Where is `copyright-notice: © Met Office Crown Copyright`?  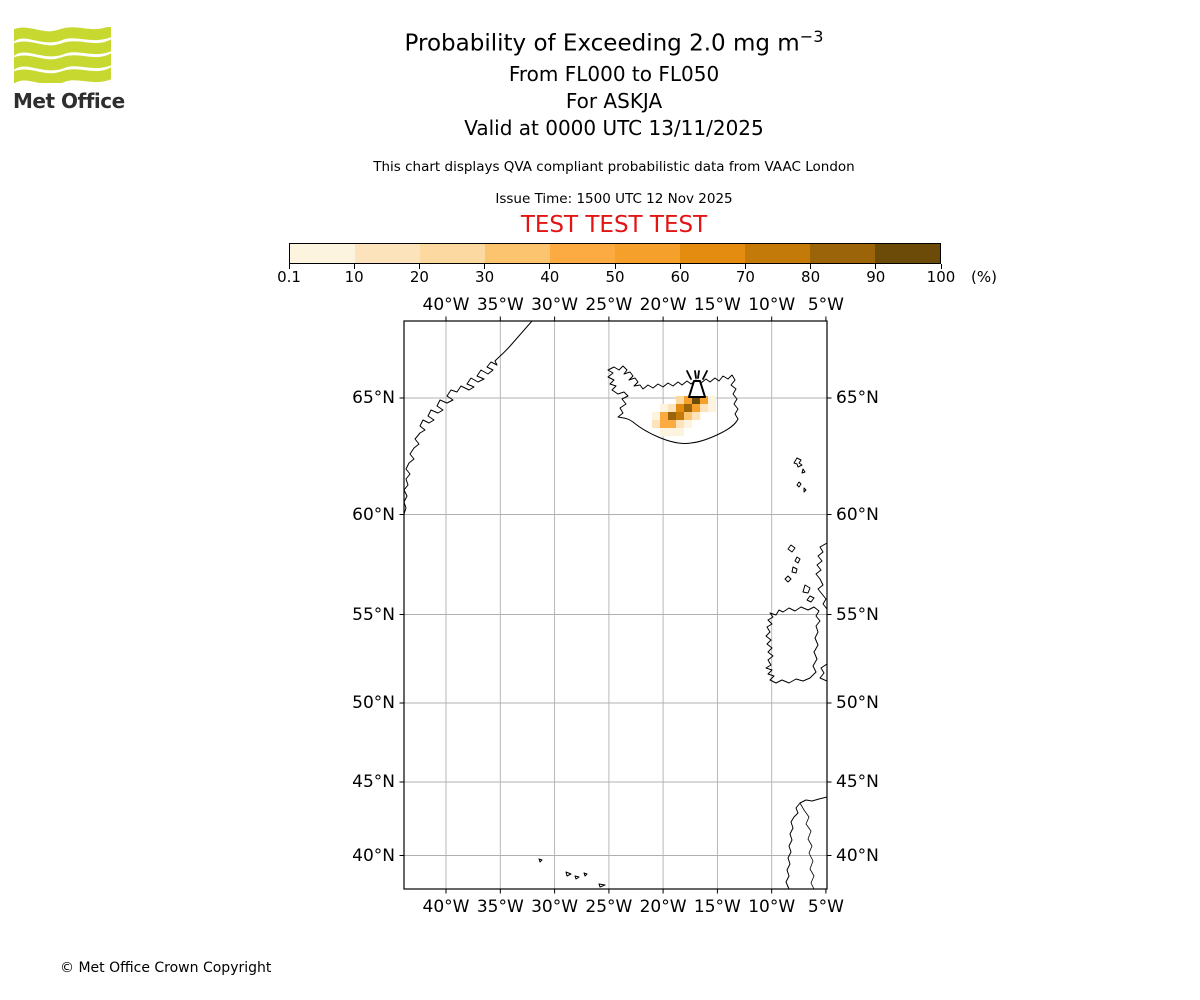
copyright-notice: © Met Office Crown Copyright is located at coordinates (166, 968).